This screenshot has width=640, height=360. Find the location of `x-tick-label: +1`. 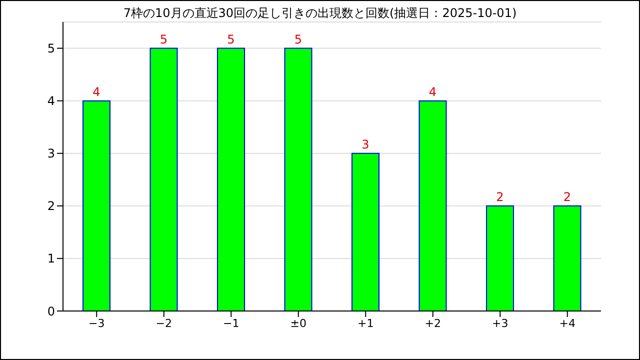

x-tick-label: +1 is located at coordinates (366, 323).